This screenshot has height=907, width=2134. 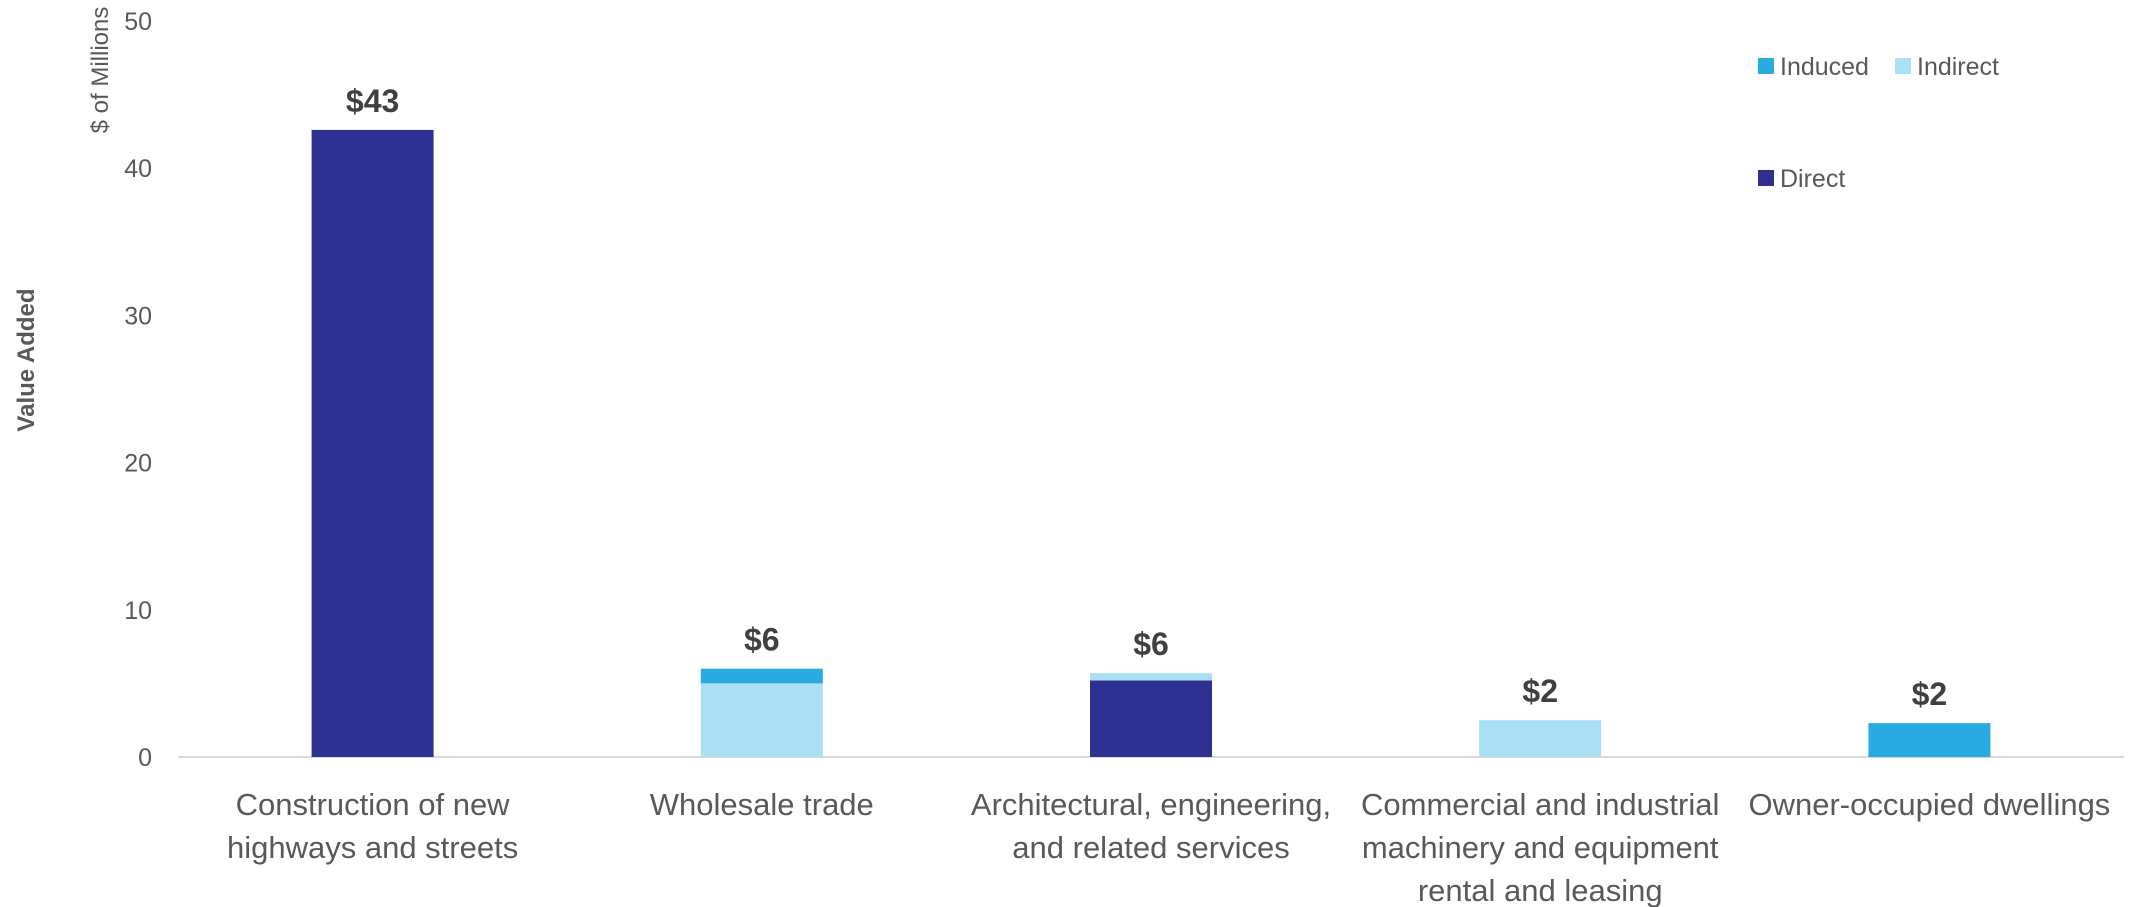 I want to click on category-label: Commercial and industrial, so click(x=1540, y=804).